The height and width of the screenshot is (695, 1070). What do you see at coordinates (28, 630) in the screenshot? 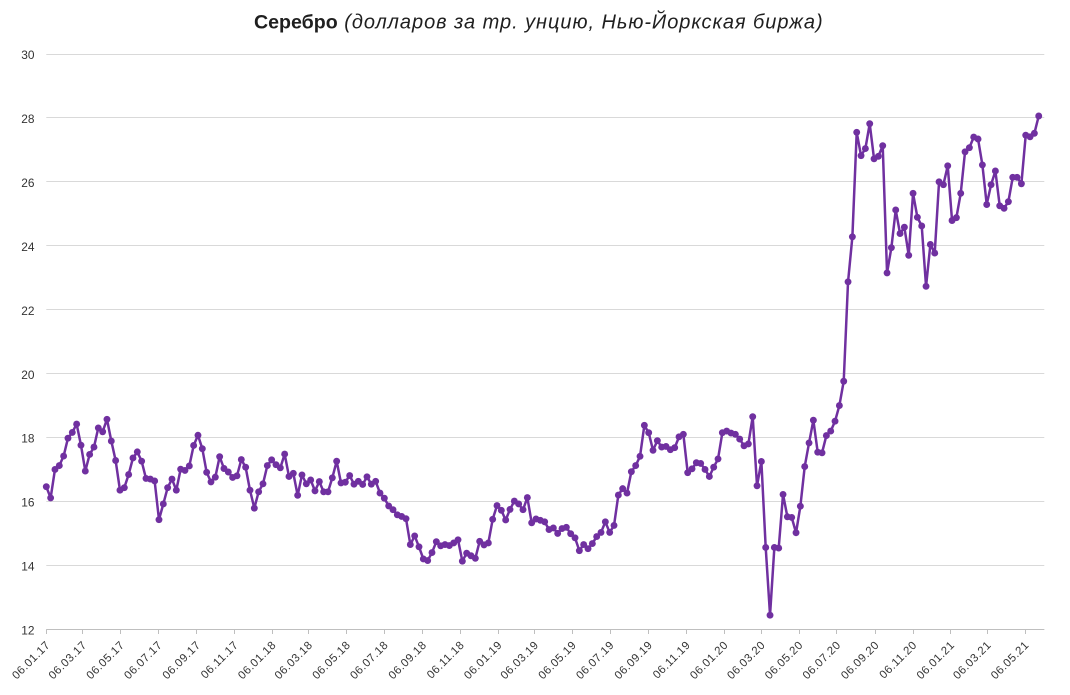
I see `svg-text: 12` at bounding box center [28, 630].